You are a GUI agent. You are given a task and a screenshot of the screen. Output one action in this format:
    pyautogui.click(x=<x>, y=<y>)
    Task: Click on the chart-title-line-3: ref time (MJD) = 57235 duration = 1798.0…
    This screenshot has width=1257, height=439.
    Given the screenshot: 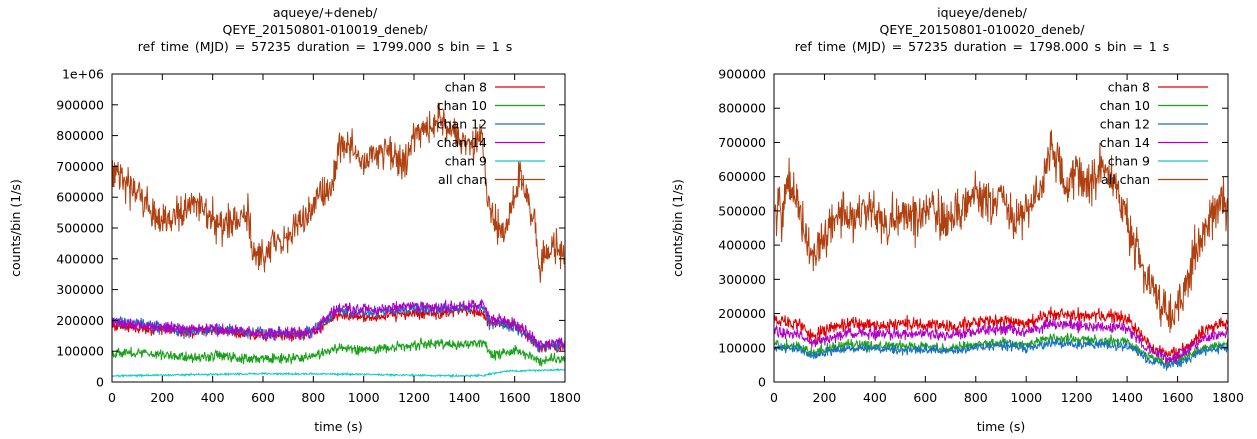 What is the action you would take?
    pyautogui.click(x=982, y=46)
    